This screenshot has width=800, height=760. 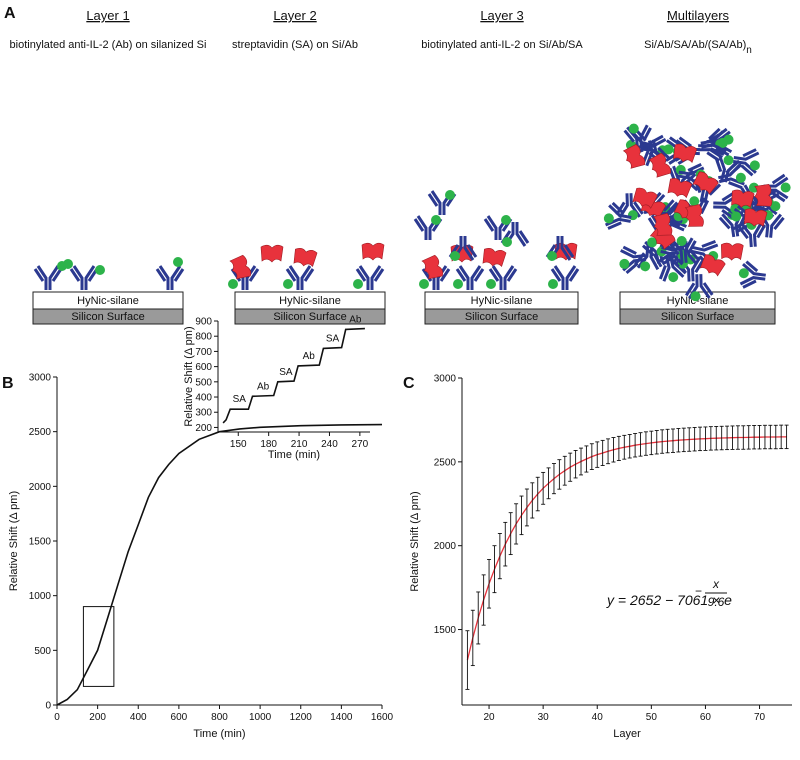 I want to click on panel-label: C, so click(x=409, y=383).